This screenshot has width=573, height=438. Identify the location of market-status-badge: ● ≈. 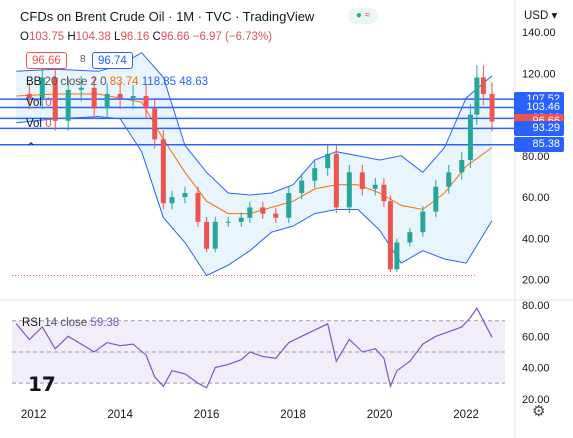
(363, 16).